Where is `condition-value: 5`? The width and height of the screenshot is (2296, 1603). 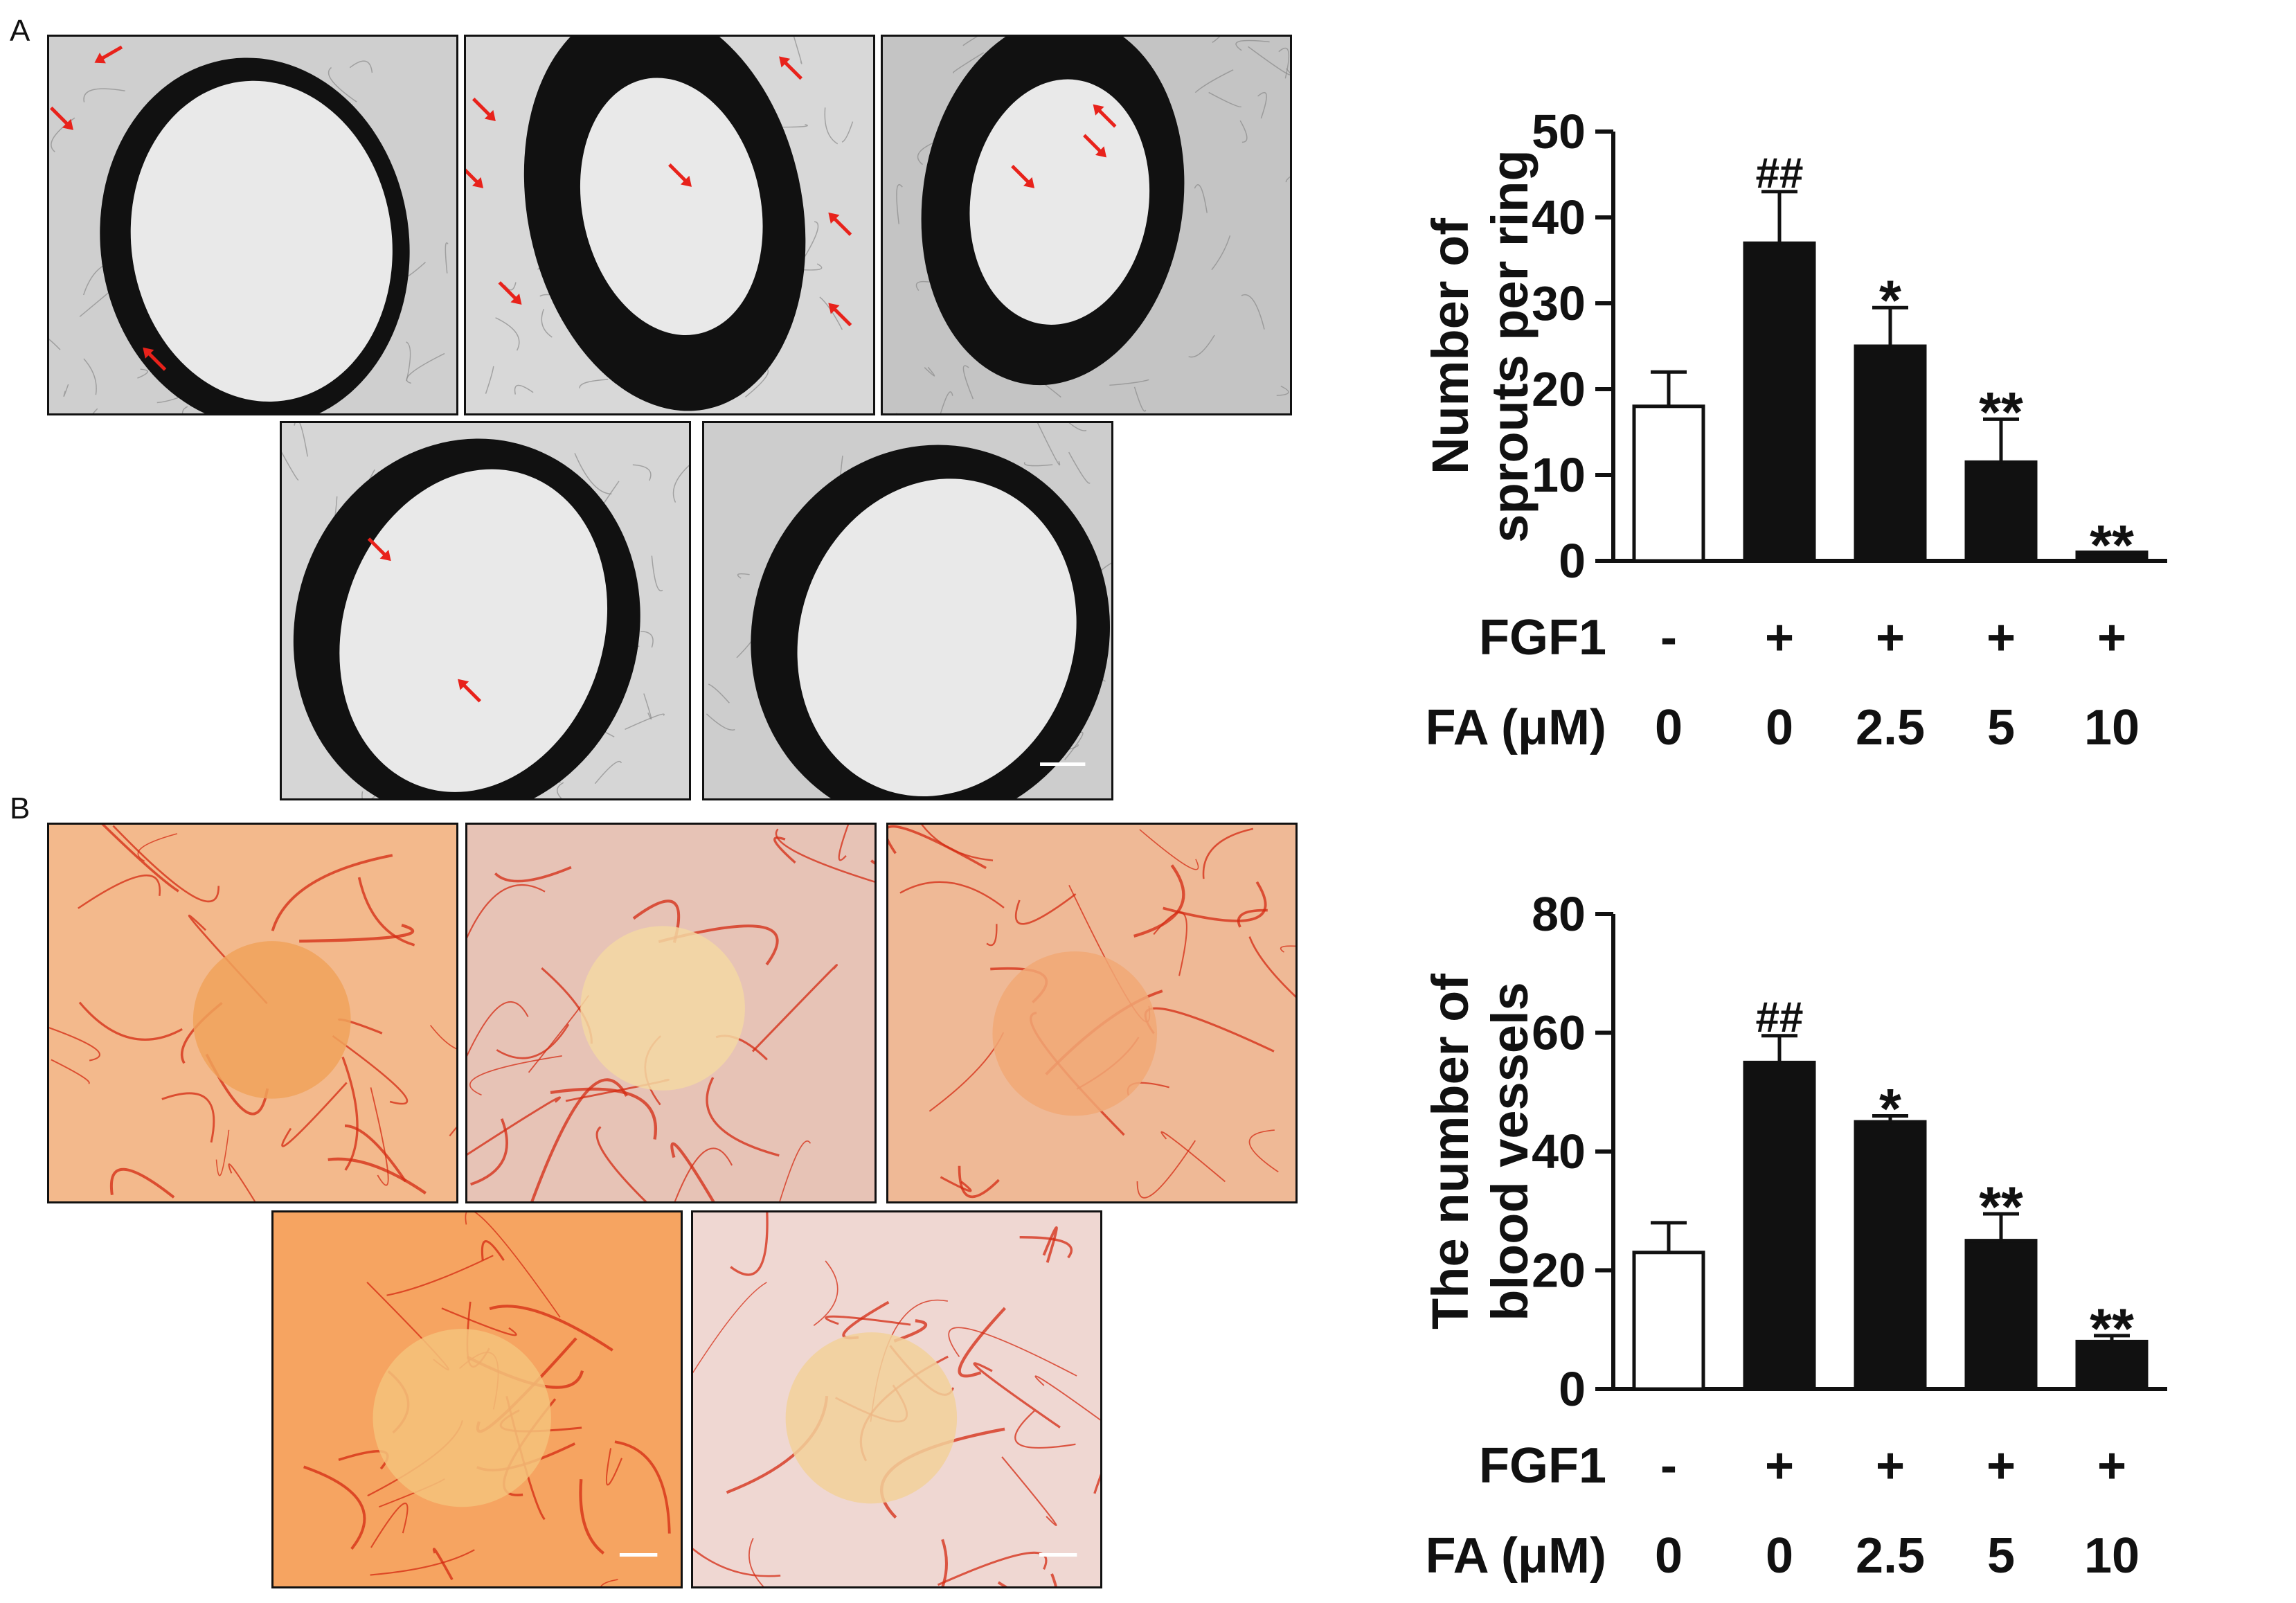 condition-value: 5 is located at coordinates (2001, 727).